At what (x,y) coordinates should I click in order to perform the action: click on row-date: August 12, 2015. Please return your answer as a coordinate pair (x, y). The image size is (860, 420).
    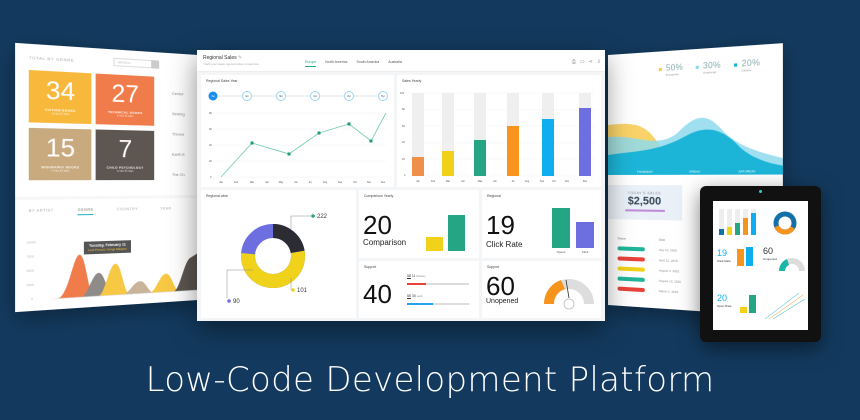
    Looking at the image, I should click on (670, 281).